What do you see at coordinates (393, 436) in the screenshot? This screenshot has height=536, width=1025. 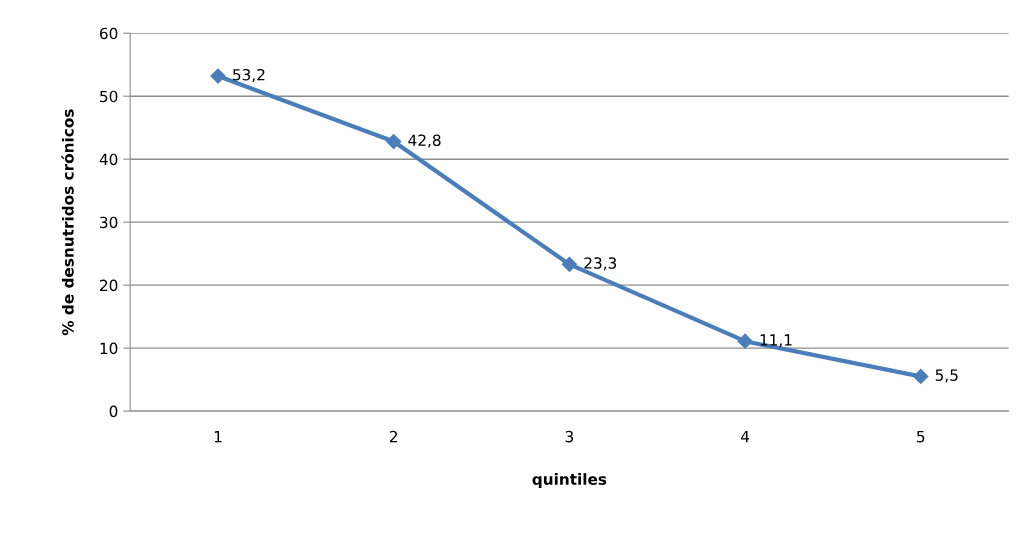 I see `x-tick-label: 2` at bounding box center [393, 436].